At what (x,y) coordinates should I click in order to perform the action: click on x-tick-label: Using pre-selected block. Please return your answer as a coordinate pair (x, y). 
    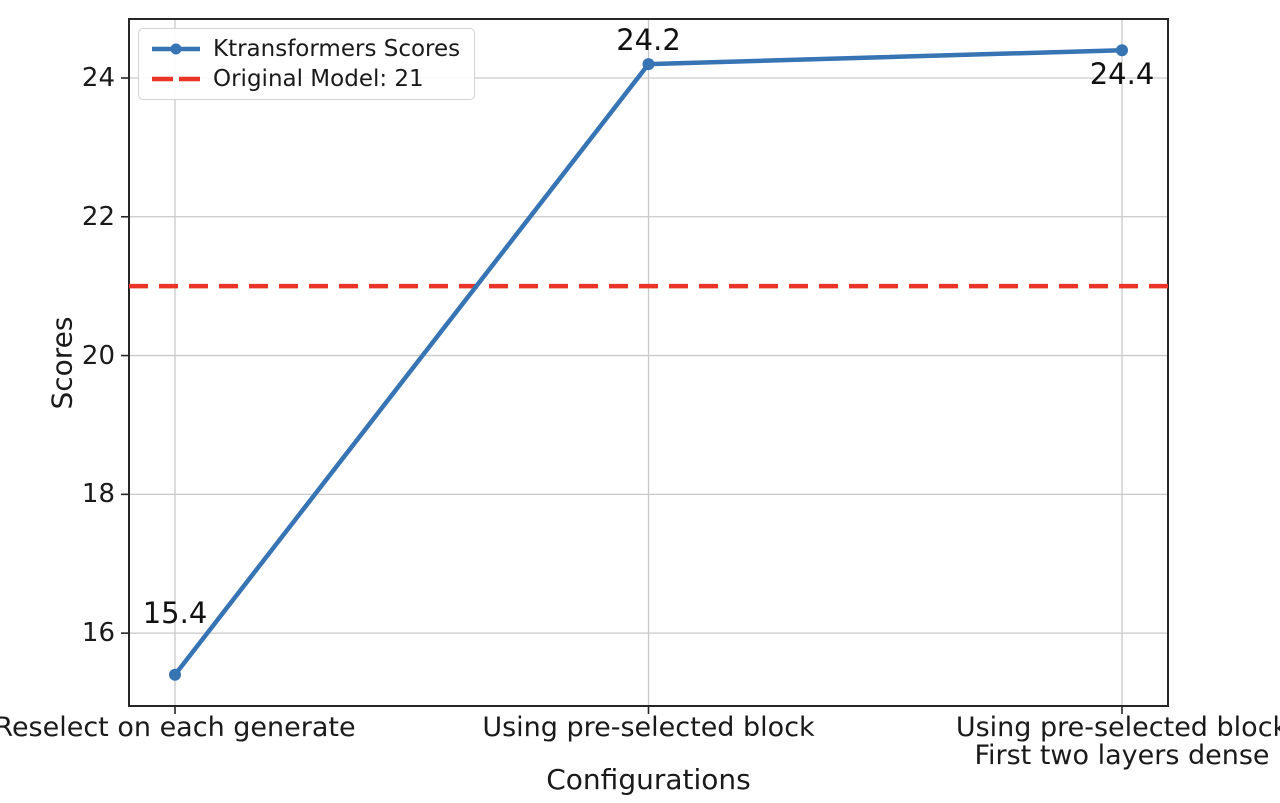
    Looking at the image, I should click on (648, 727).